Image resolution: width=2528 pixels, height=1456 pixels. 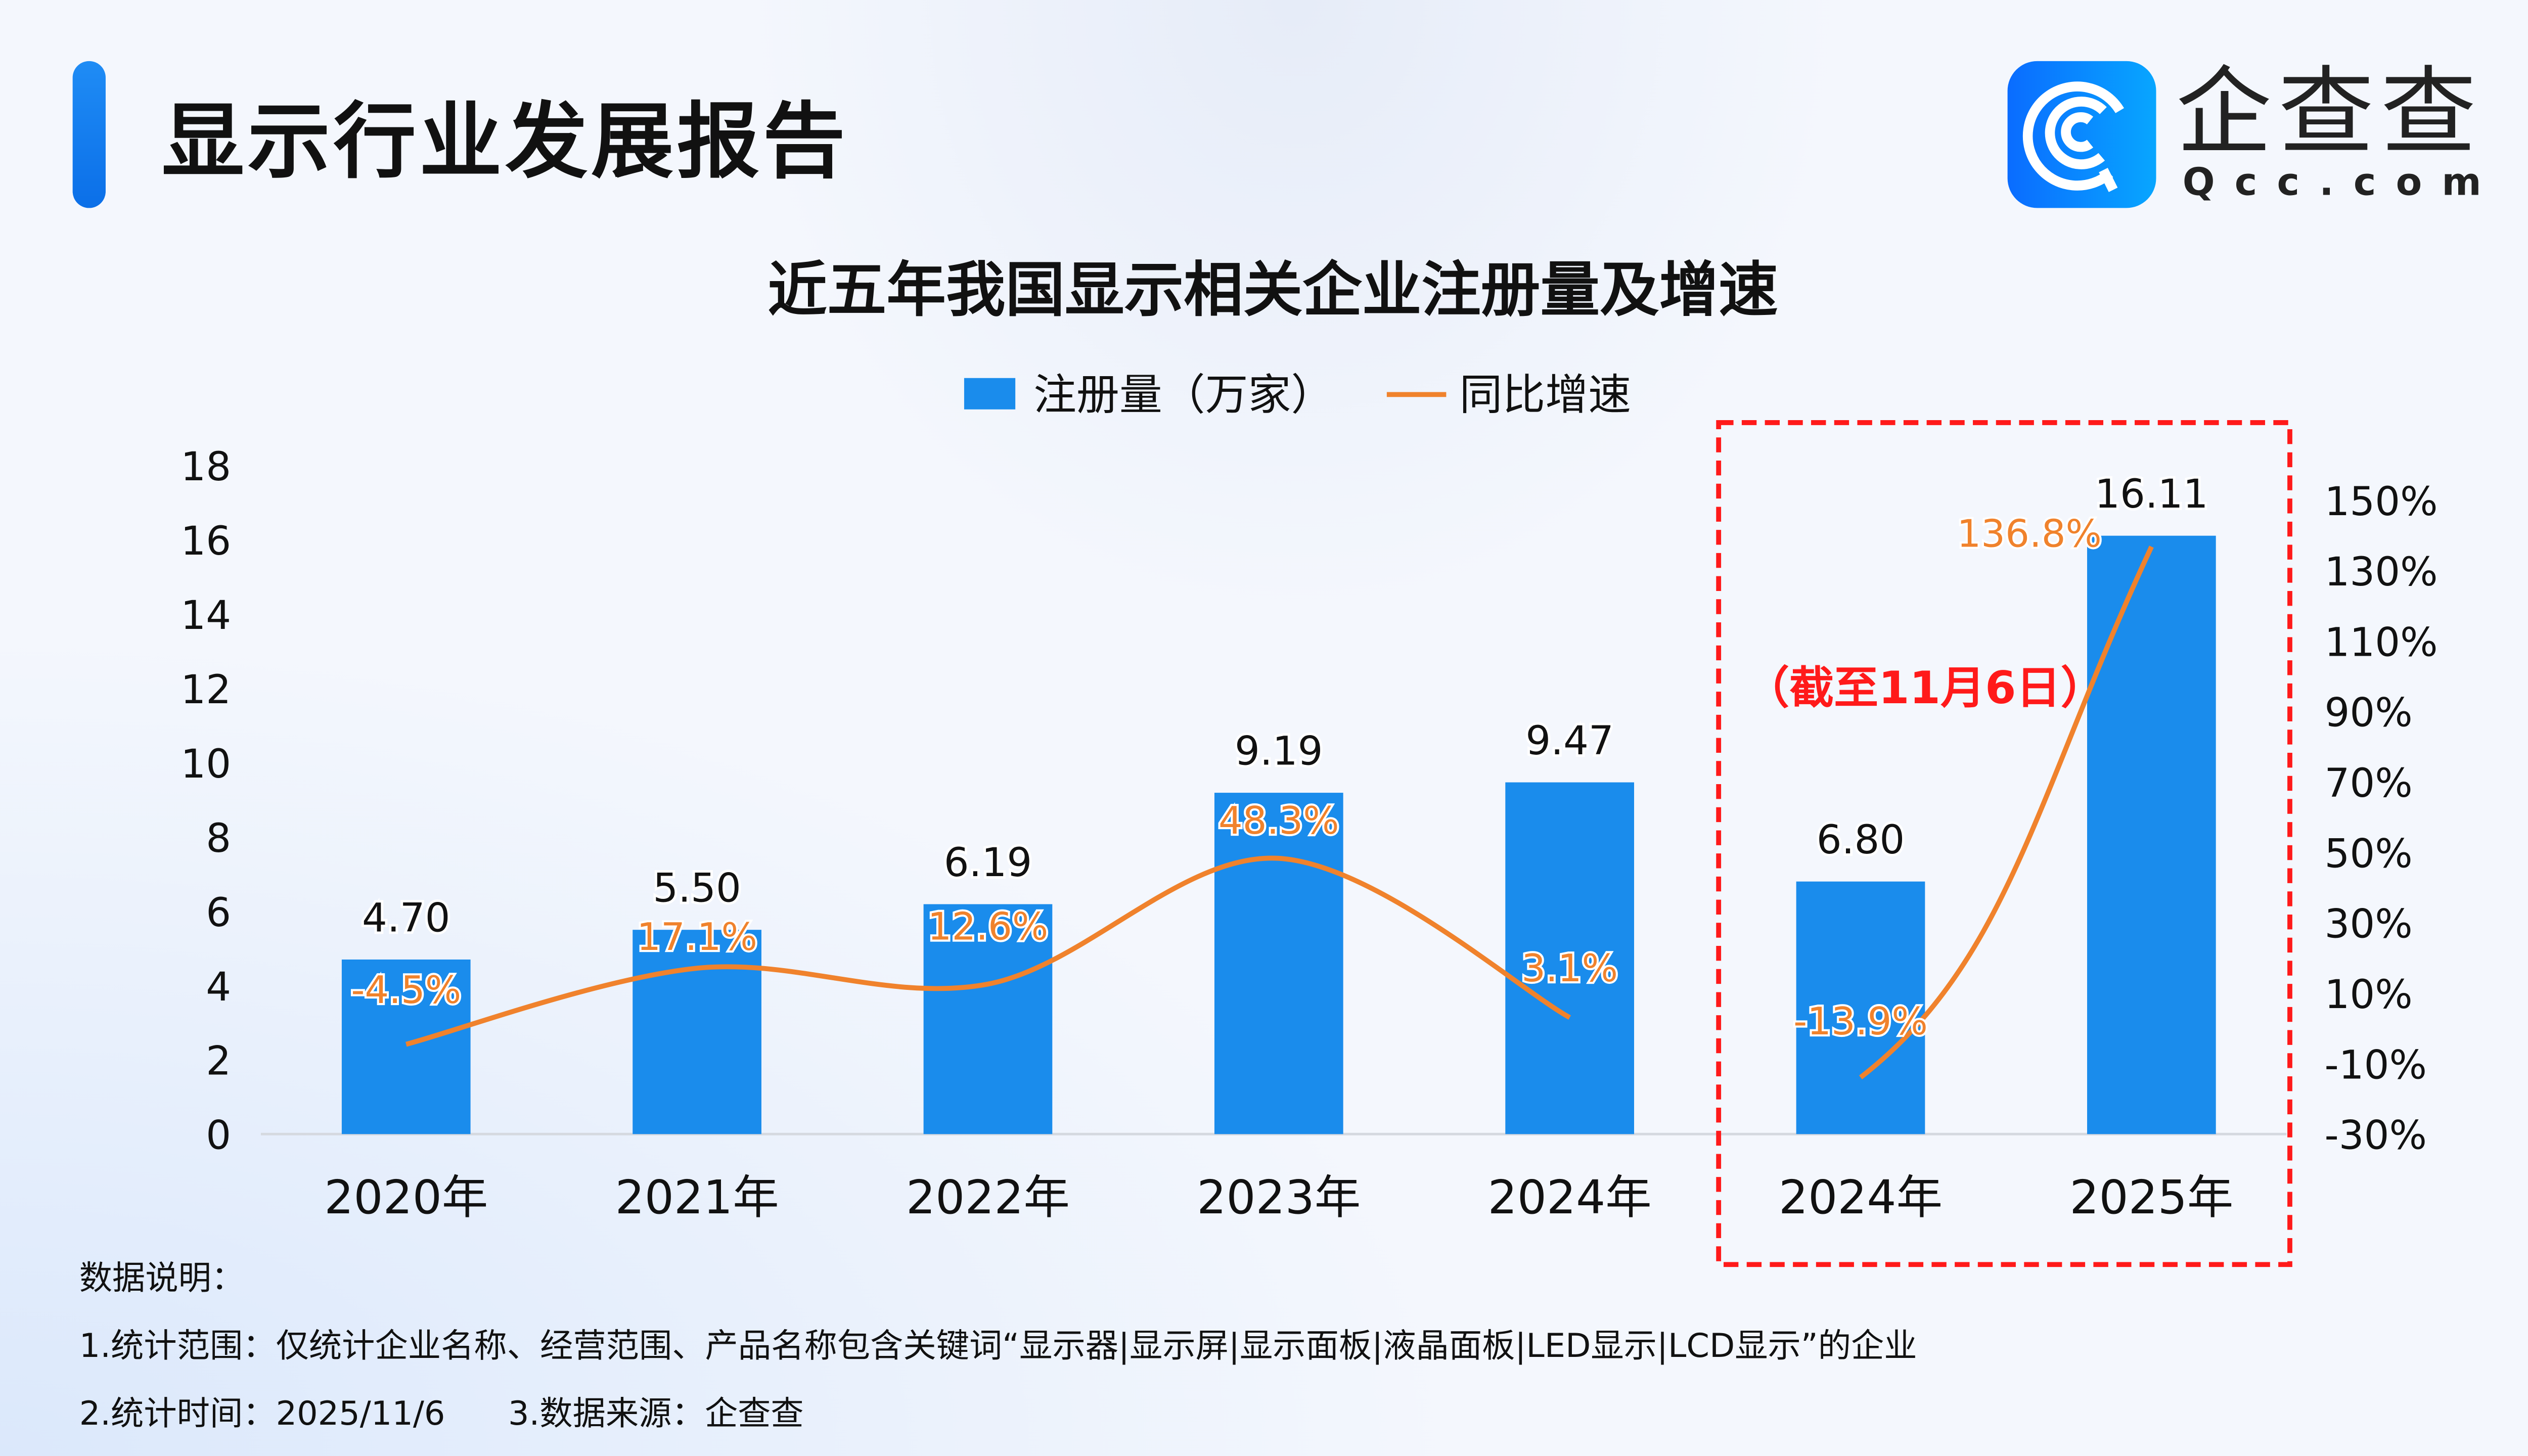 What do you see at coordinates (206, 616) in the screenshot?
I see `y-left-tick-label: 14` at bounding box center [206, 616].